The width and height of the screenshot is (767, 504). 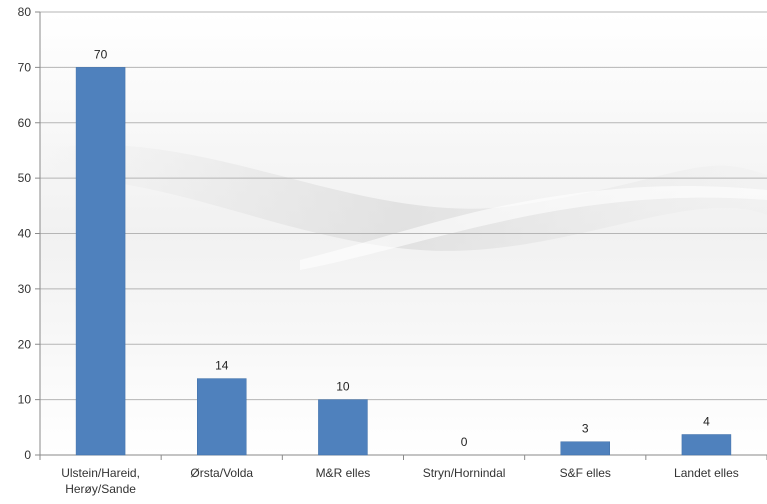 I want to click on y-axis-ticks: 0 10 20 30 40 50 60 70 80, so click(x=29, y=233).